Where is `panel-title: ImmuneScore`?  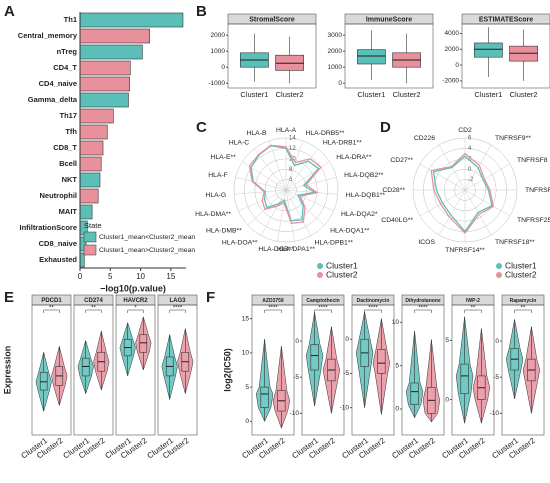
panel-title: ImmuneScore is located at coordinates (389, 19).